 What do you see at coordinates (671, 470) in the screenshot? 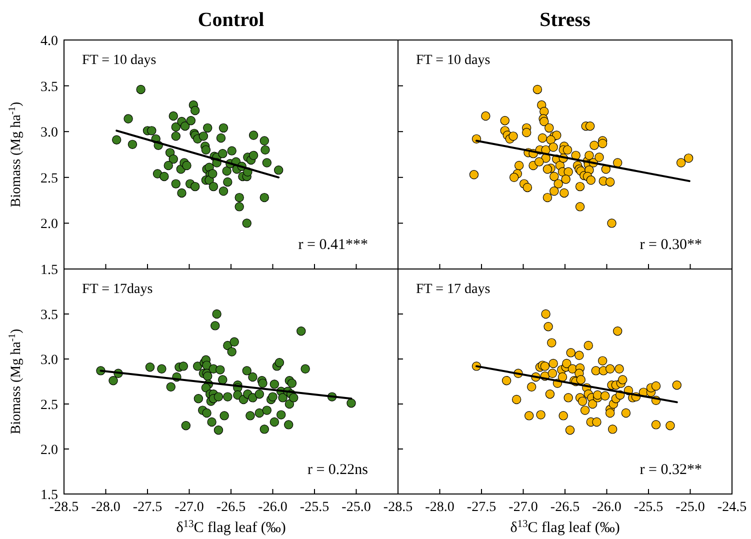
I see `annotation: r = 0.32**` at bounding box center [671, 470].